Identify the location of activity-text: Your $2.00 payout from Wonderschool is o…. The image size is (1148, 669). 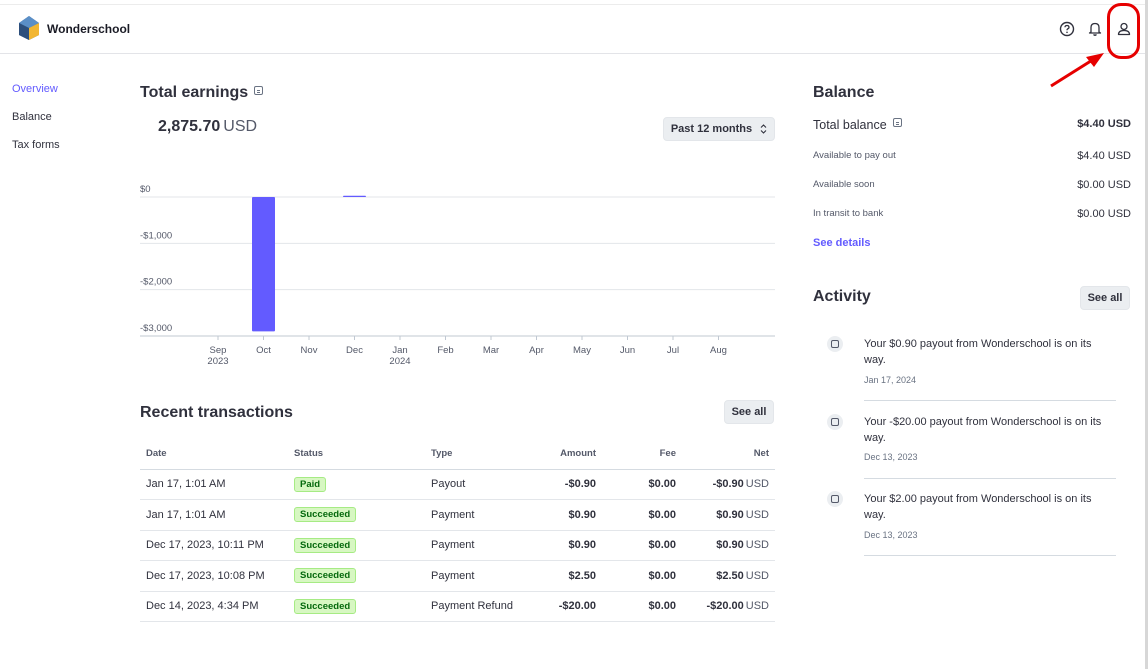
(978, 507).